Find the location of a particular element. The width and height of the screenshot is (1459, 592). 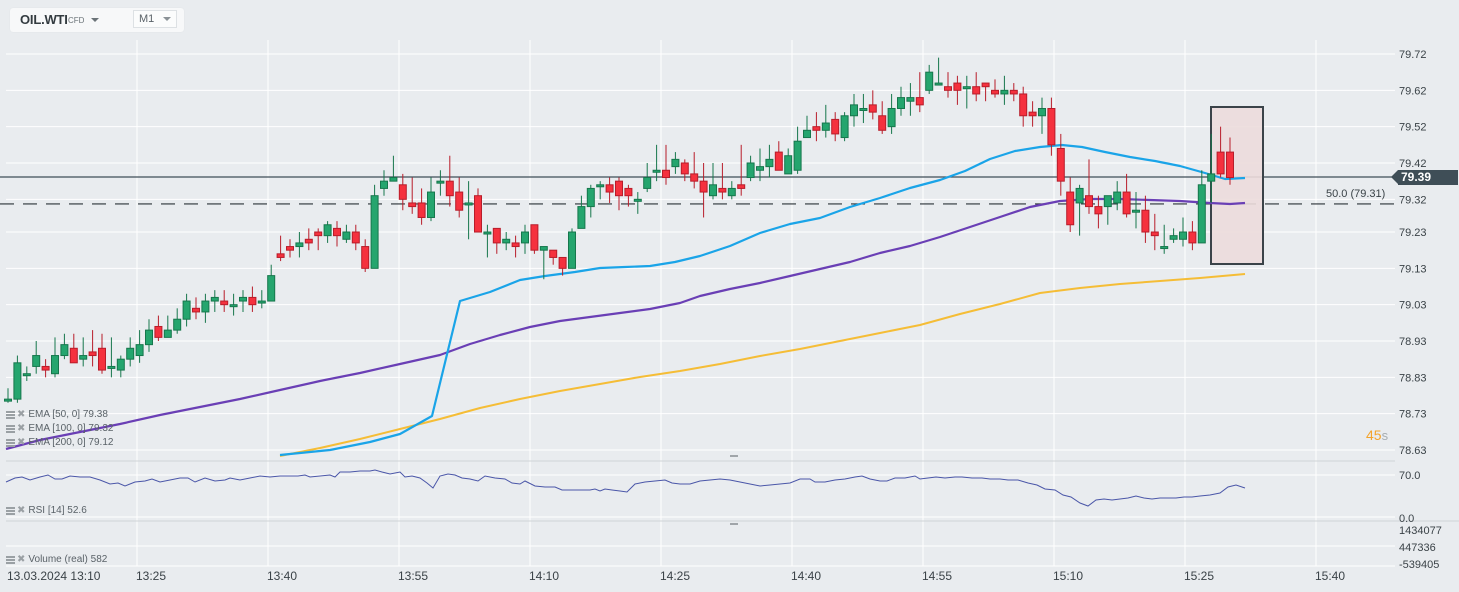

highlight-box is located at coordinates (1237, 185).